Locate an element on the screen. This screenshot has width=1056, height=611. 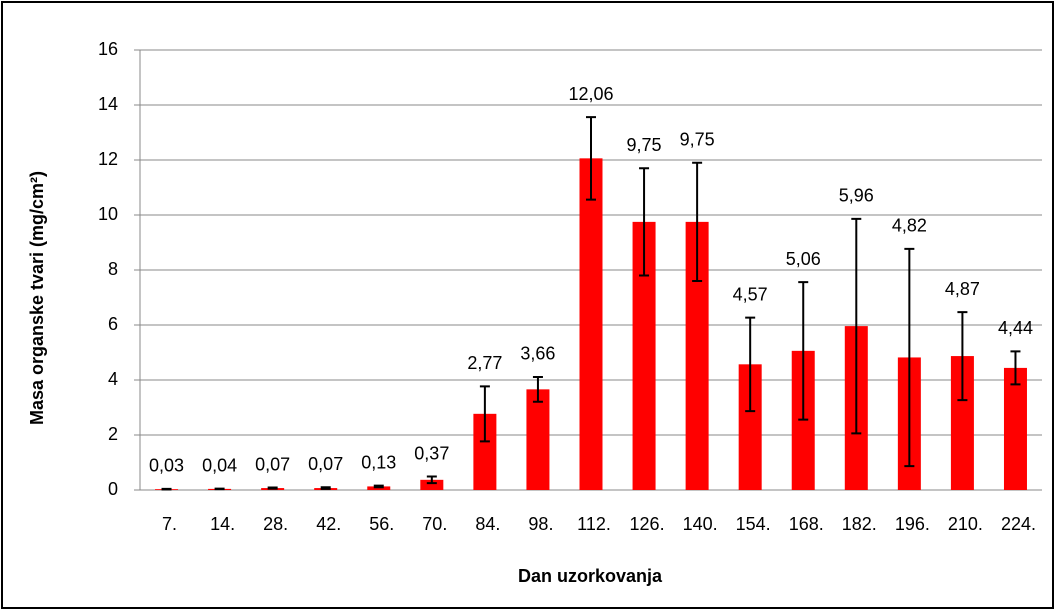
value-label: 5,96 is located at coordinates (856, 196).